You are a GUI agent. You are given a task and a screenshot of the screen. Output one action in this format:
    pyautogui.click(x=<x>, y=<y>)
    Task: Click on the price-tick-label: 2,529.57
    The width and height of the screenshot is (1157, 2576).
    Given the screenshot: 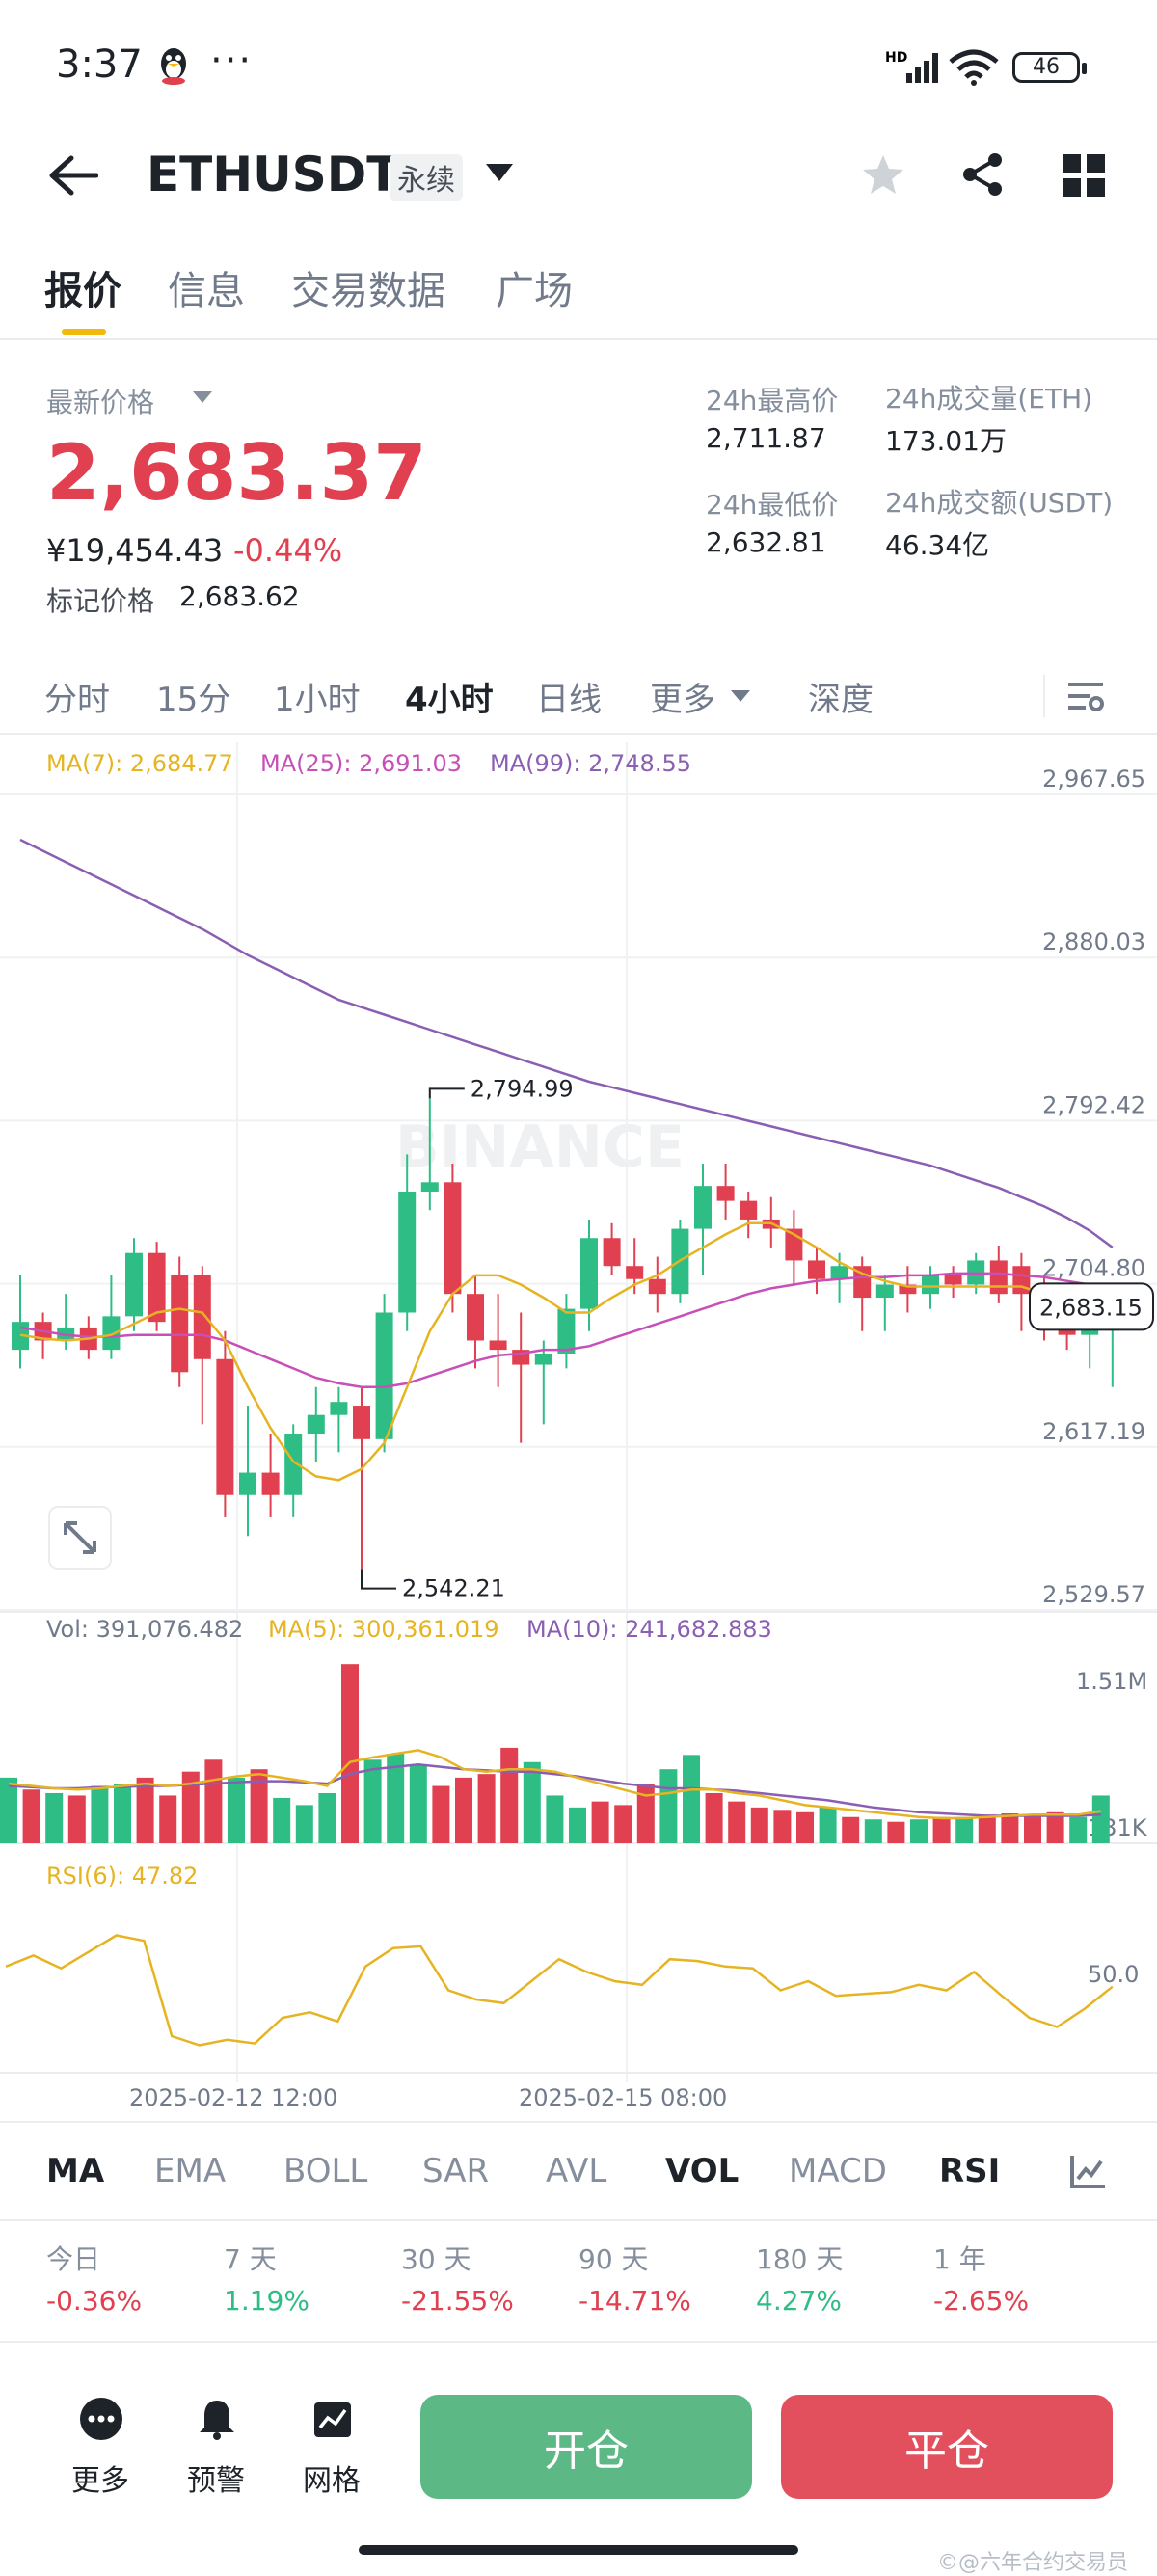 What is the action you would take?
    pyautogui.click(x=1093, y=1595)
    